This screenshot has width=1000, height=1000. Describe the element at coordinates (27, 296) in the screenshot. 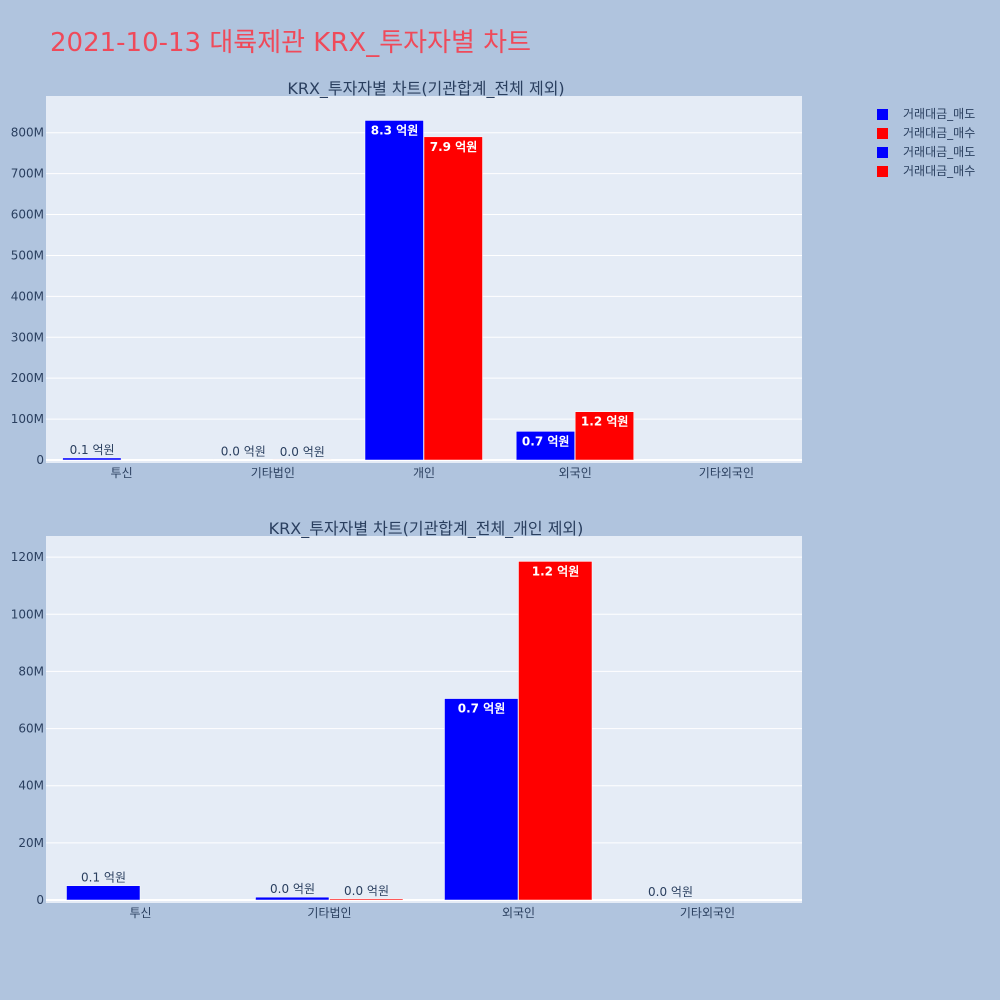

I see `y-tick-label: 400M` at that location.